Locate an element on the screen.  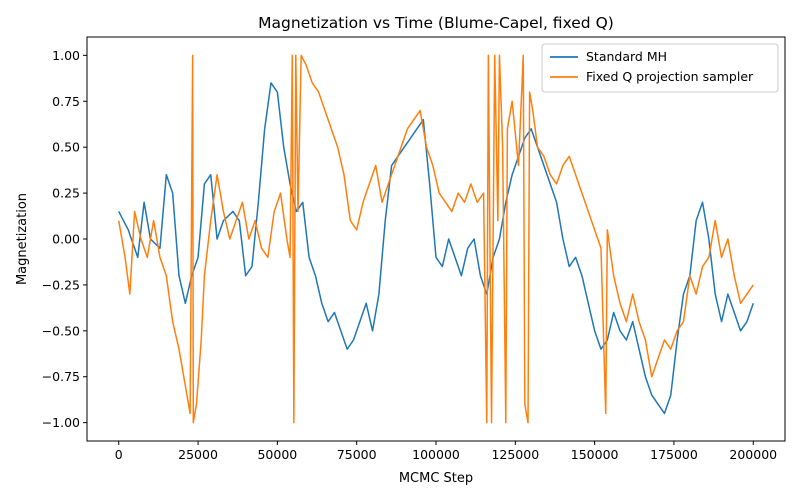
y-tick-label: 0.25 is located at coordinates (66, 193).